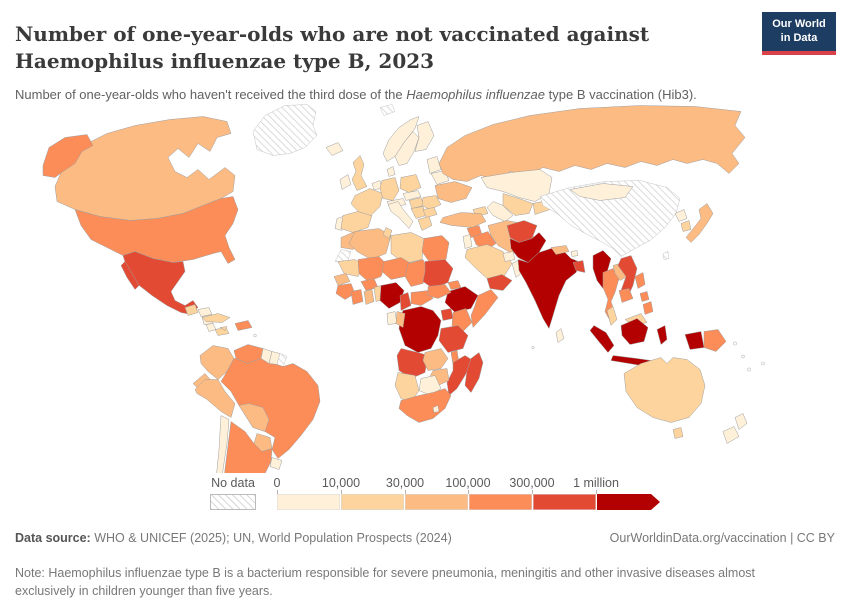 The width and height of the screenshot is (850, 600). What do you see at coordinates (447, 314) in the screenshot?
I see `country-uganda` at bounding box center [447, 314].